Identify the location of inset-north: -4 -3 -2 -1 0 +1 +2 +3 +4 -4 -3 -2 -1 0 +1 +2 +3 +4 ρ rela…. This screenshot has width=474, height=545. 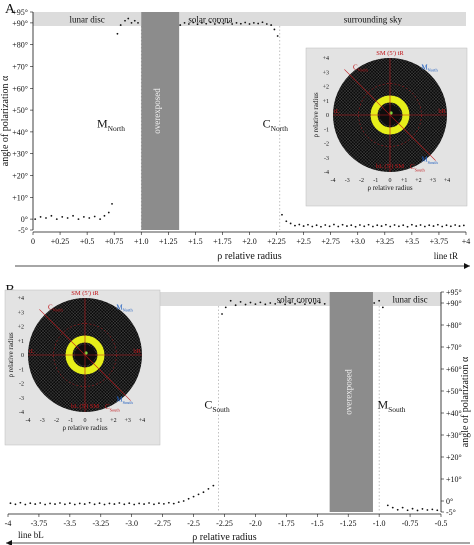
(386, 127).